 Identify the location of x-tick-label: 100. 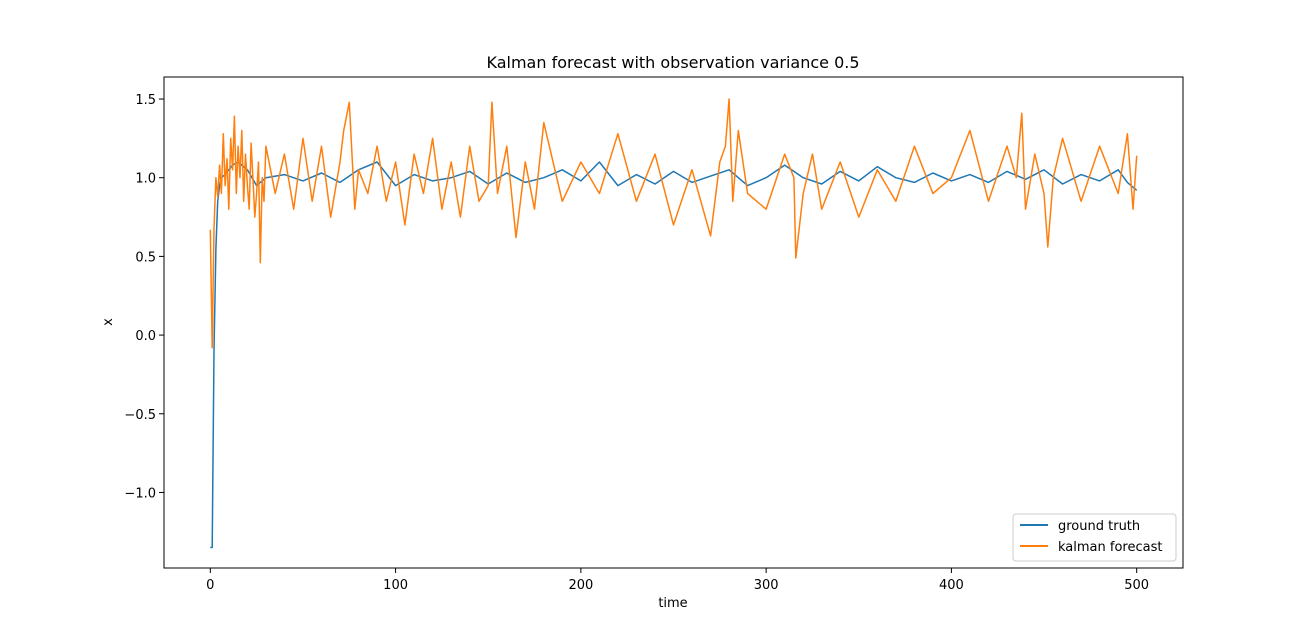
(395, 585).